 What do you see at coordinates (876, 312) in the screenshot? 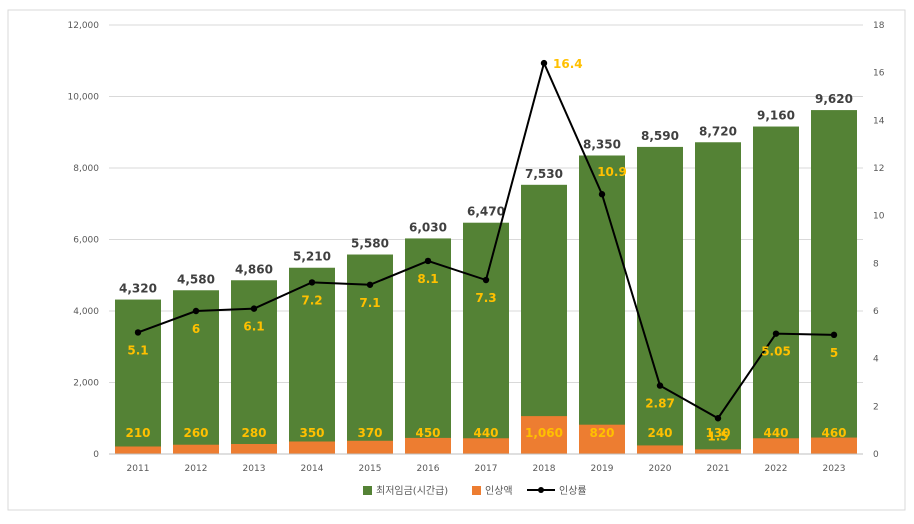
I see `y-right-tick-label: 6` at bounding box center [876, 312].